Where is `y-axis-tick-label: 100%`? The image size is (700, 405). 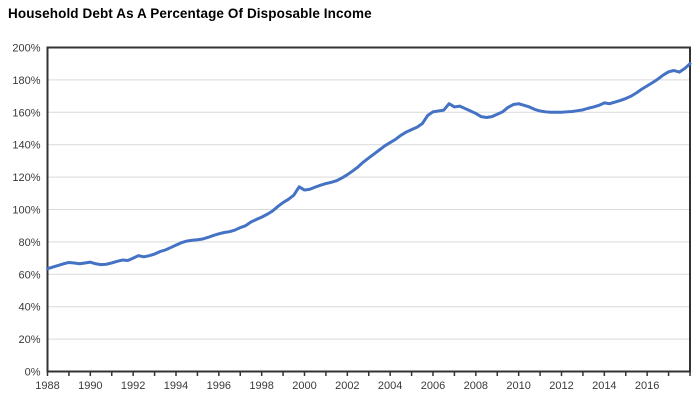 y-axis-tick-label: 100% is located at coordinates (26, 211).